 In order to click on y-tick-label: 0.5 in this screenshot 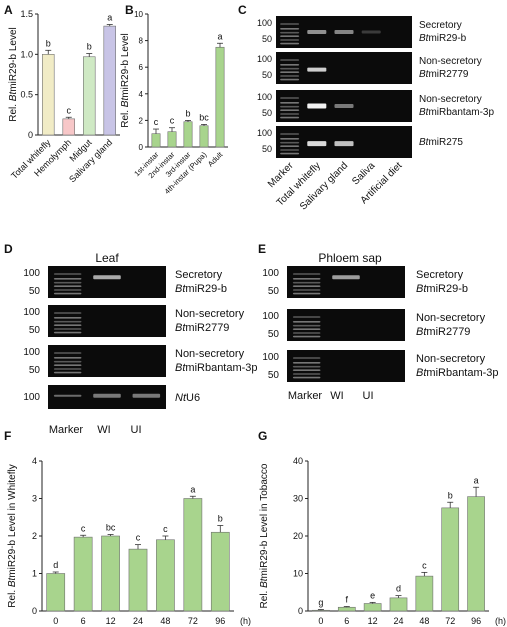, I will do `click(26, 95)`.